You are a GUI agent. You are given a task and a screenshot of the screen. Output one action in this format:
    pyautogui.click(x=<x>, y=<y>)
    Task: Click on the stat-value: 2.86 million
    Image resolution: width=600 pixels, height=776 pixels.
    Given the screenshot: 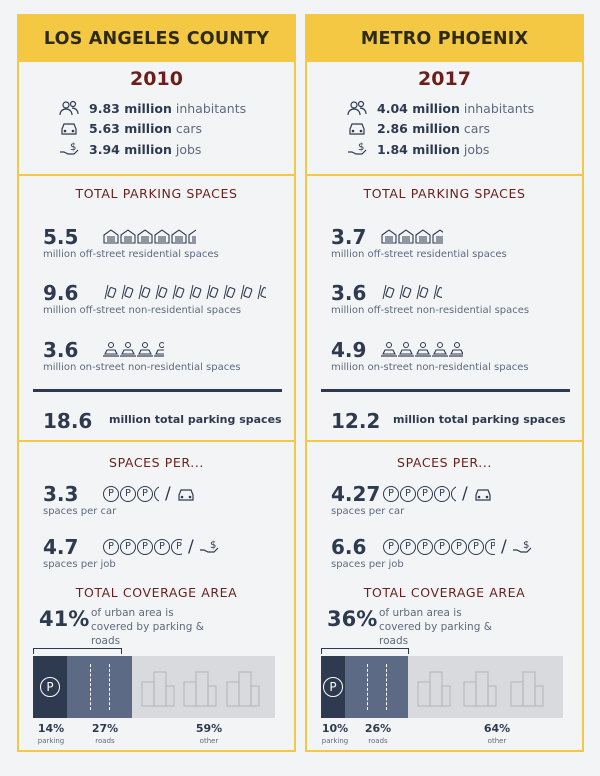 What is the action you would take?
    pyautogui.click(x=418, y=128)
    